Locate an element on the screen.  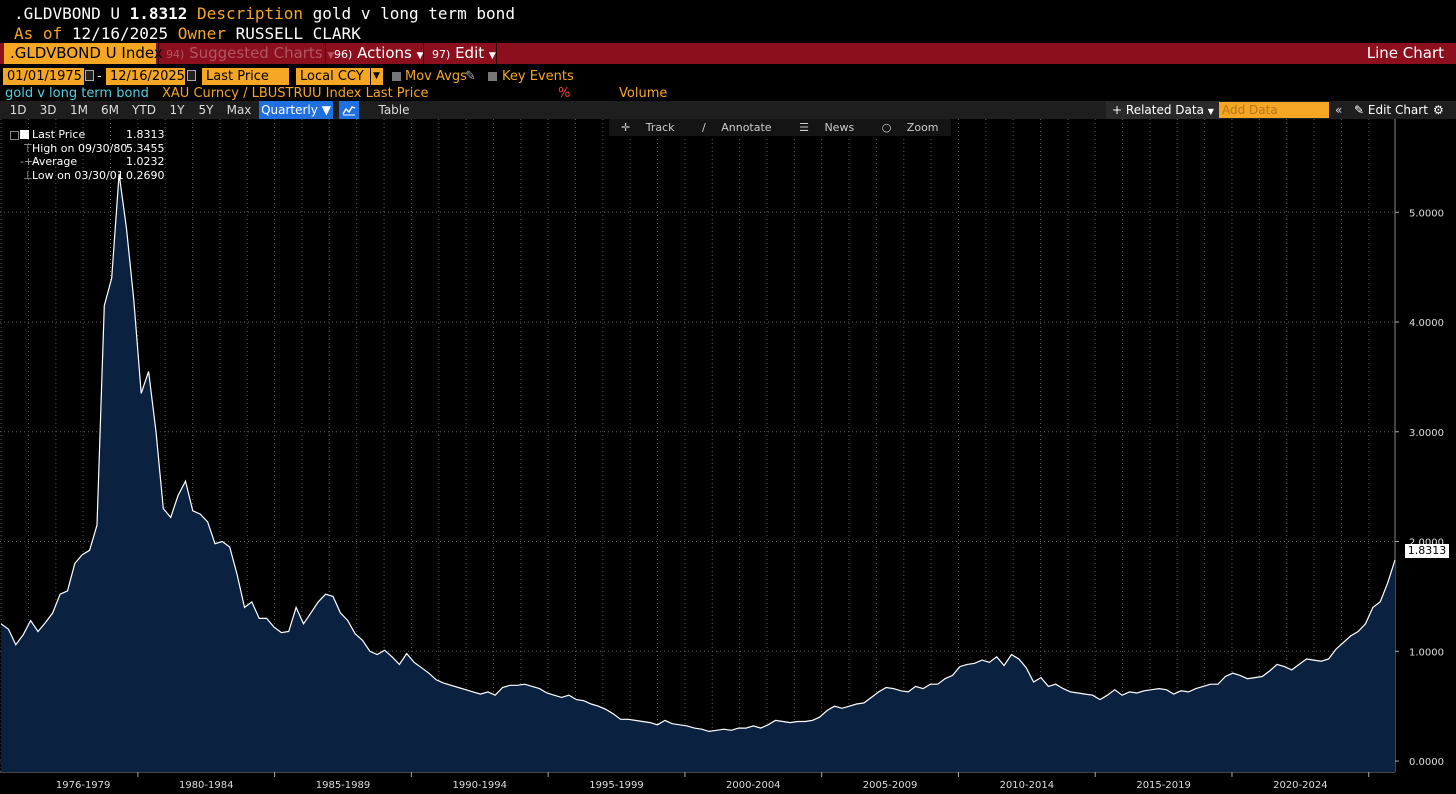
edit-chart-button: ✎ Edit Chart is located at coordinates (1391, 110).